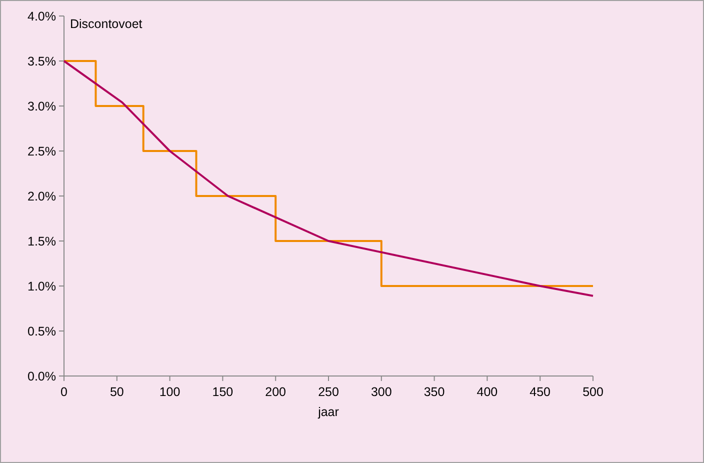  What do you see at coordinates (106, 24) in the screenshot?
I see `y-axis-title: Discontovoet` at bounding box center [106, 24].